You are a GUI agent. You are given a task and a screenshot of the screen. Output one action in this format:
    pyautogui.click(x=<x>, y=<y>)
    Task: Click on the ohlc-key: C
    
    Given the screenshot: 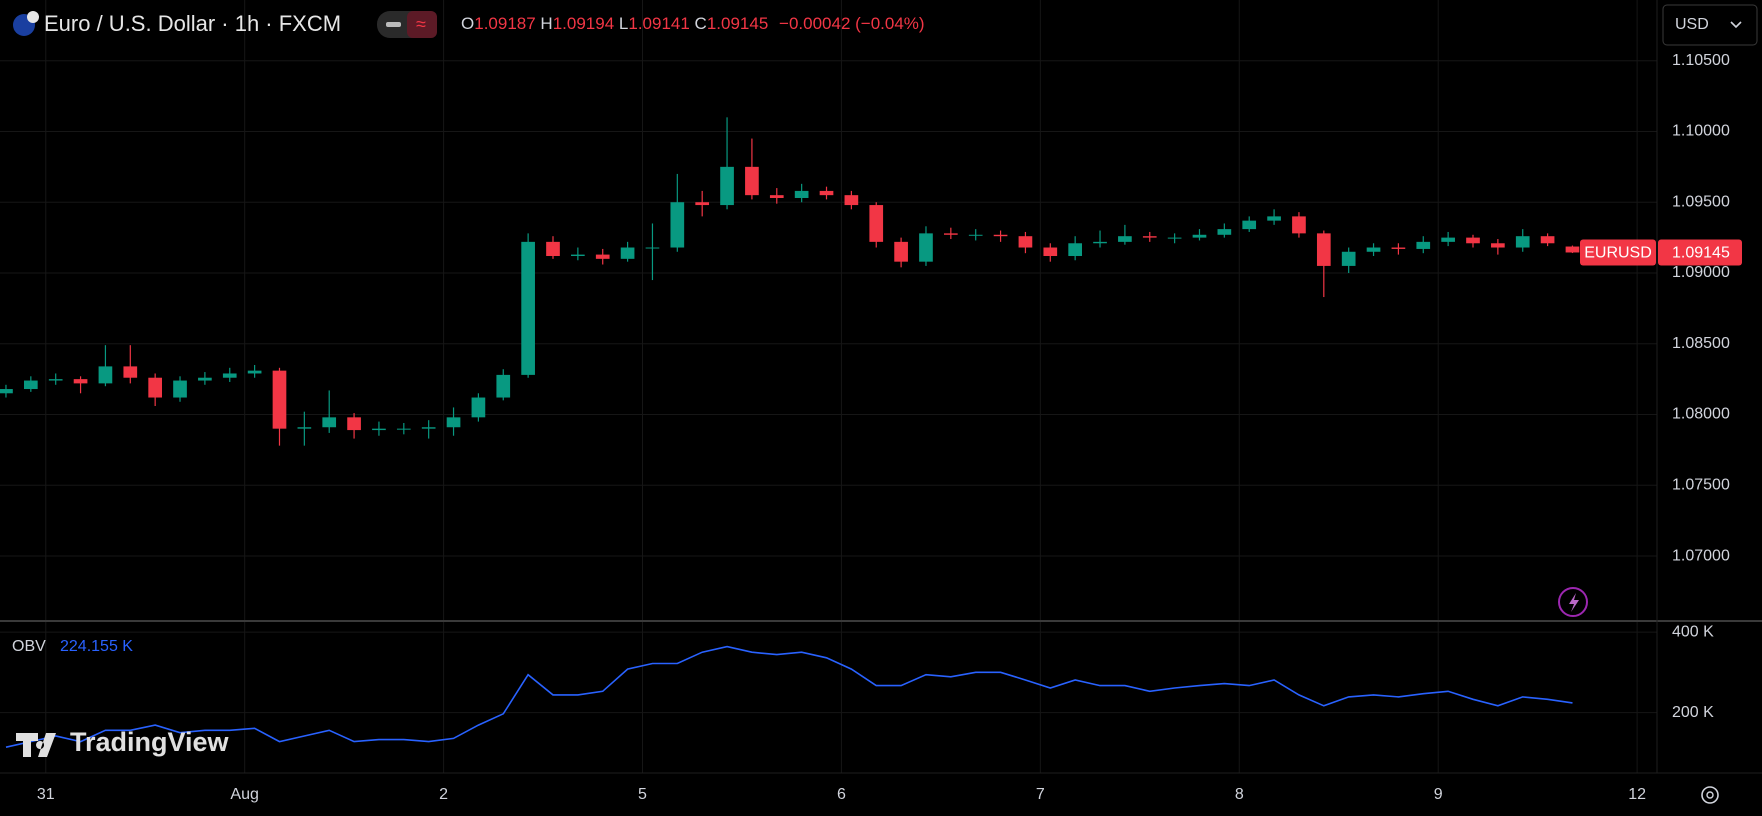 What is the action you would take?
    pyautogui.click(x=701, y=23)
    